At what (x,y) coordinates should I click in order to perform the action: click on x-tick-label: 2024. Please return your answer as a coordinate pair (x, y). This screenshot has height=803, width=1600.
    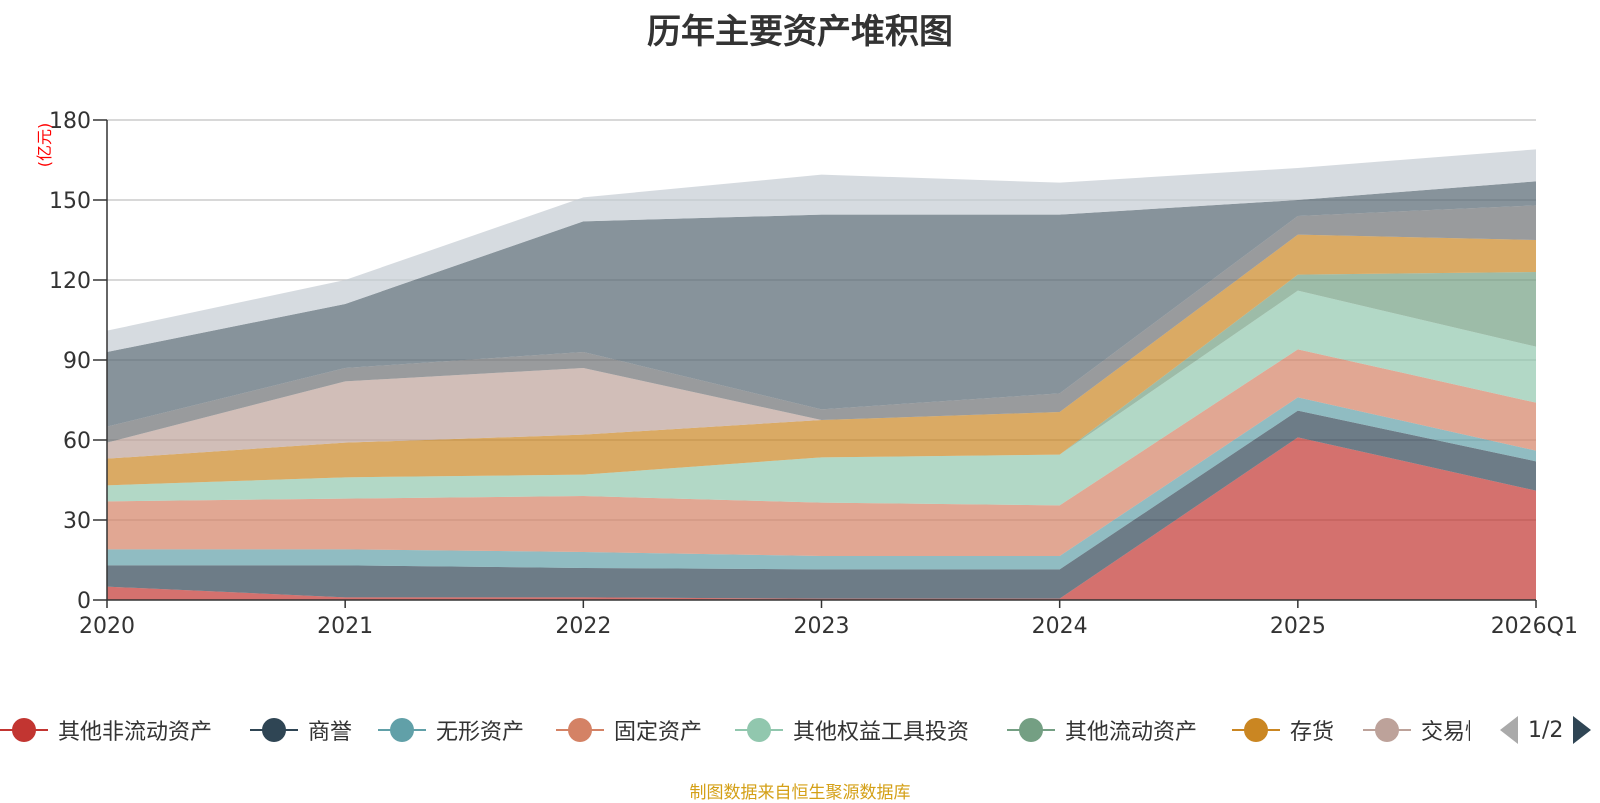
    Looking at the image, I should click on (1060, 626).